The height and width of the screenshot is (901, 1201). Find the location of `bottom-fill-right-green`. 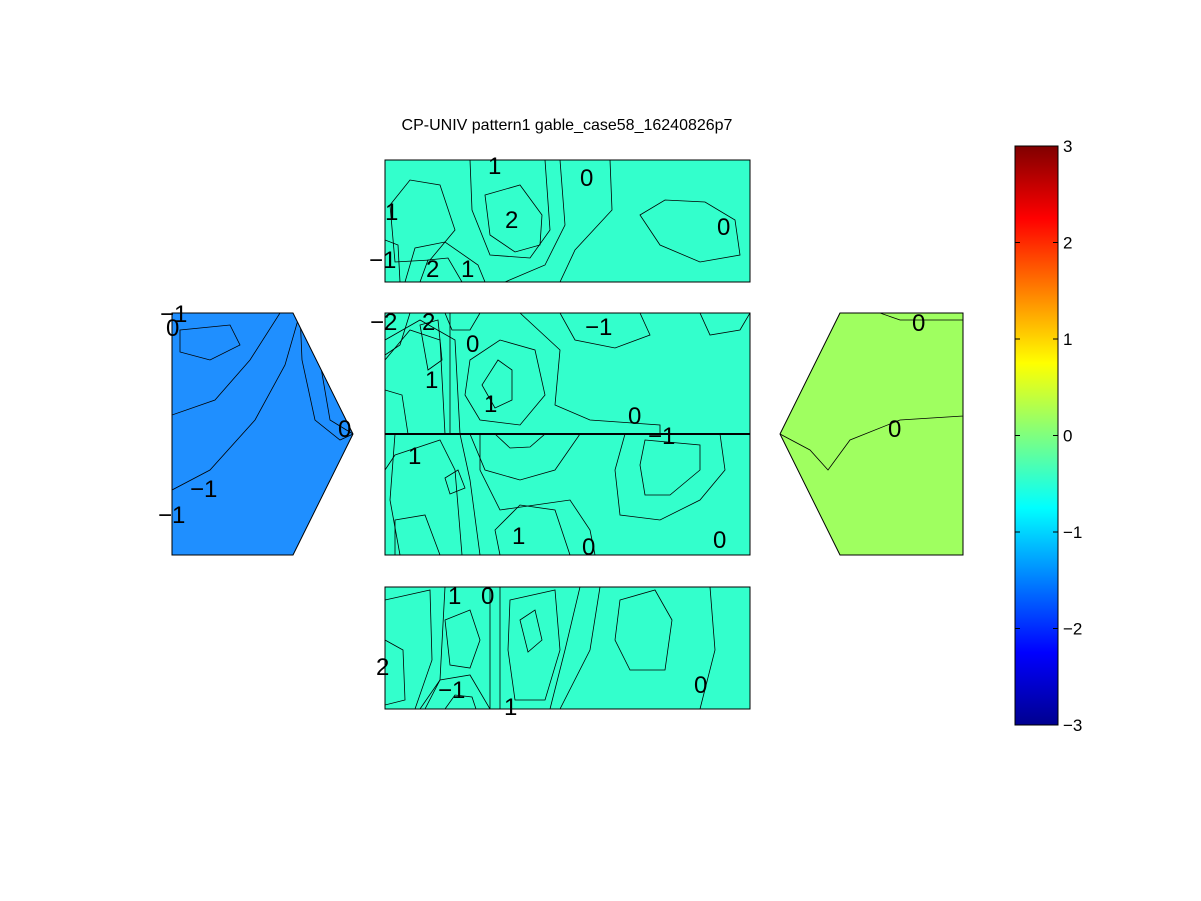

bottom-fill-right-green is located at coordinates (724, 648).